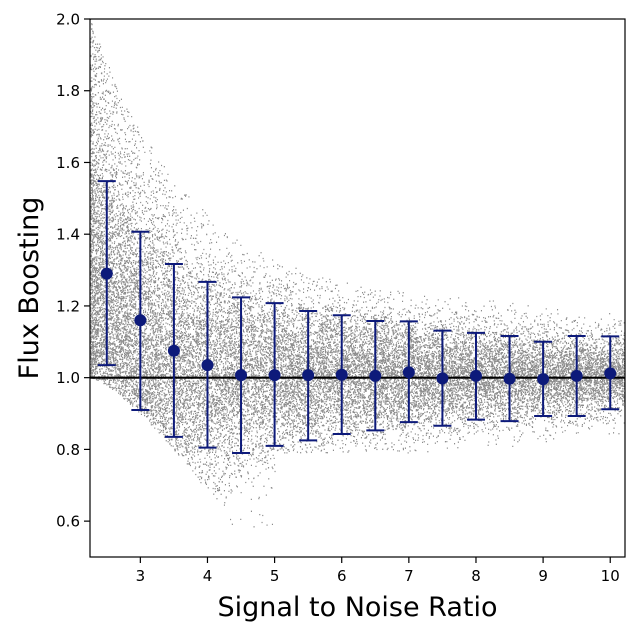  Describe the element at coordinates (29, 288) in the screenshot. I see `y-axis-title: Flux Boosting` at that location.